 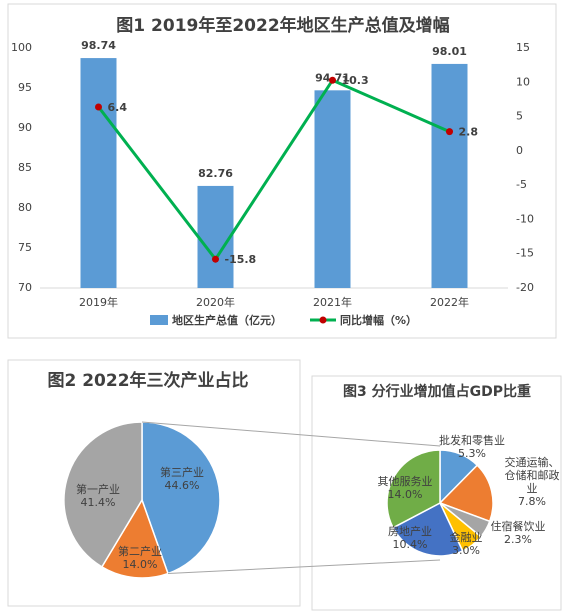 I want to click on y2-tick-label: 10, so click(x=523, y=81).